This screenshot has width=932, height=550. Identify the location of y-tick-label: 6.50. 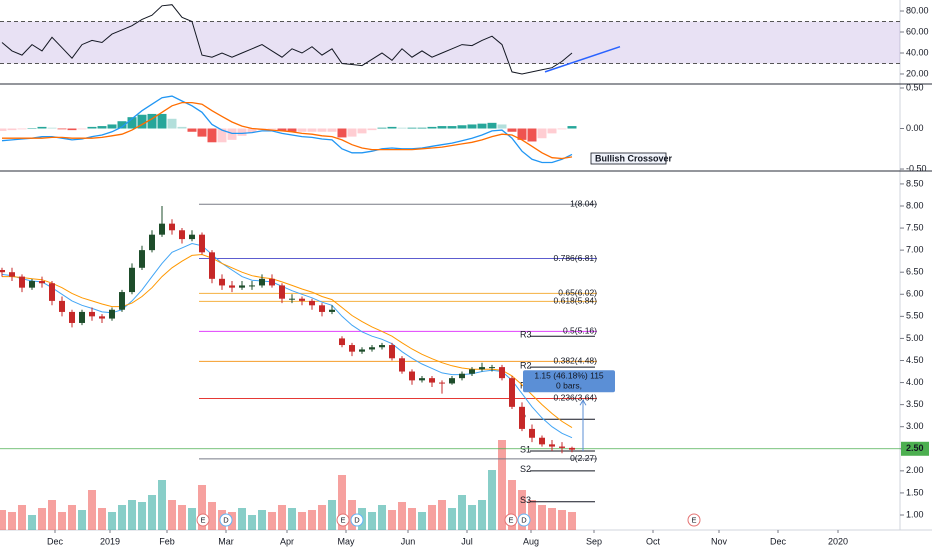
(915, 272).